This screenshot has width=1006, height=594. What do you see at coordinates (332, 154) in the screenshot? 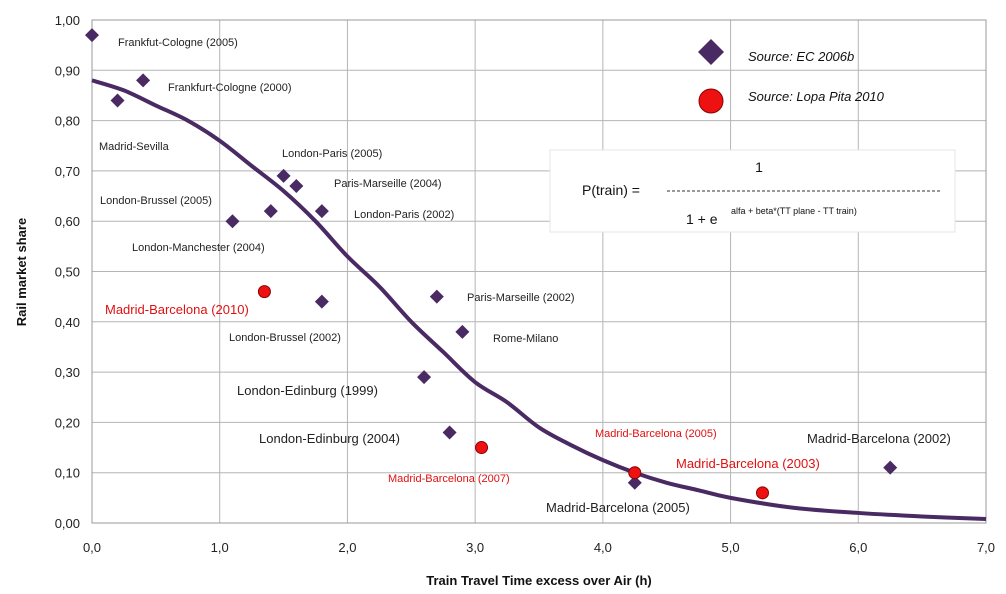
I see `data-label: London-Paris (2005)` at bounding box center [332, 154].